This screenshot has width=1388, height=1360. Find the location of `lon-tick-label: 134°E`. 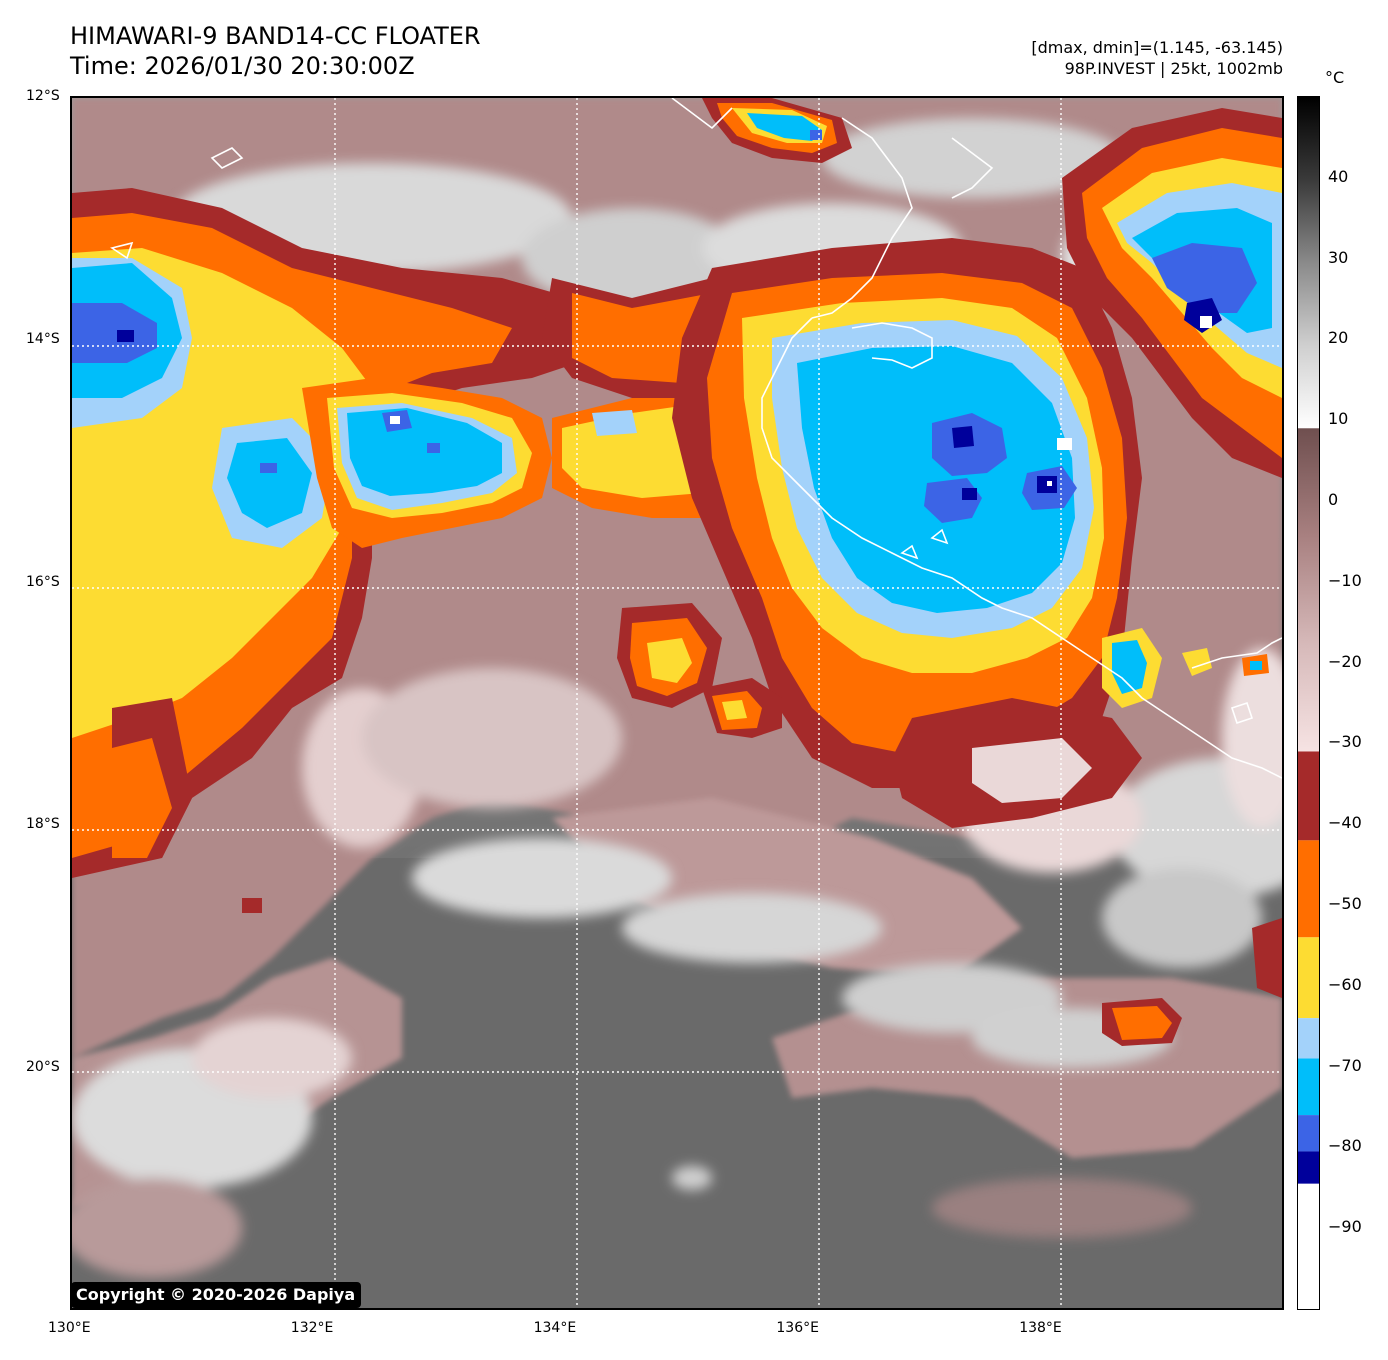

lon-tick-label: 134°E is located at coordinates (555, 1328).